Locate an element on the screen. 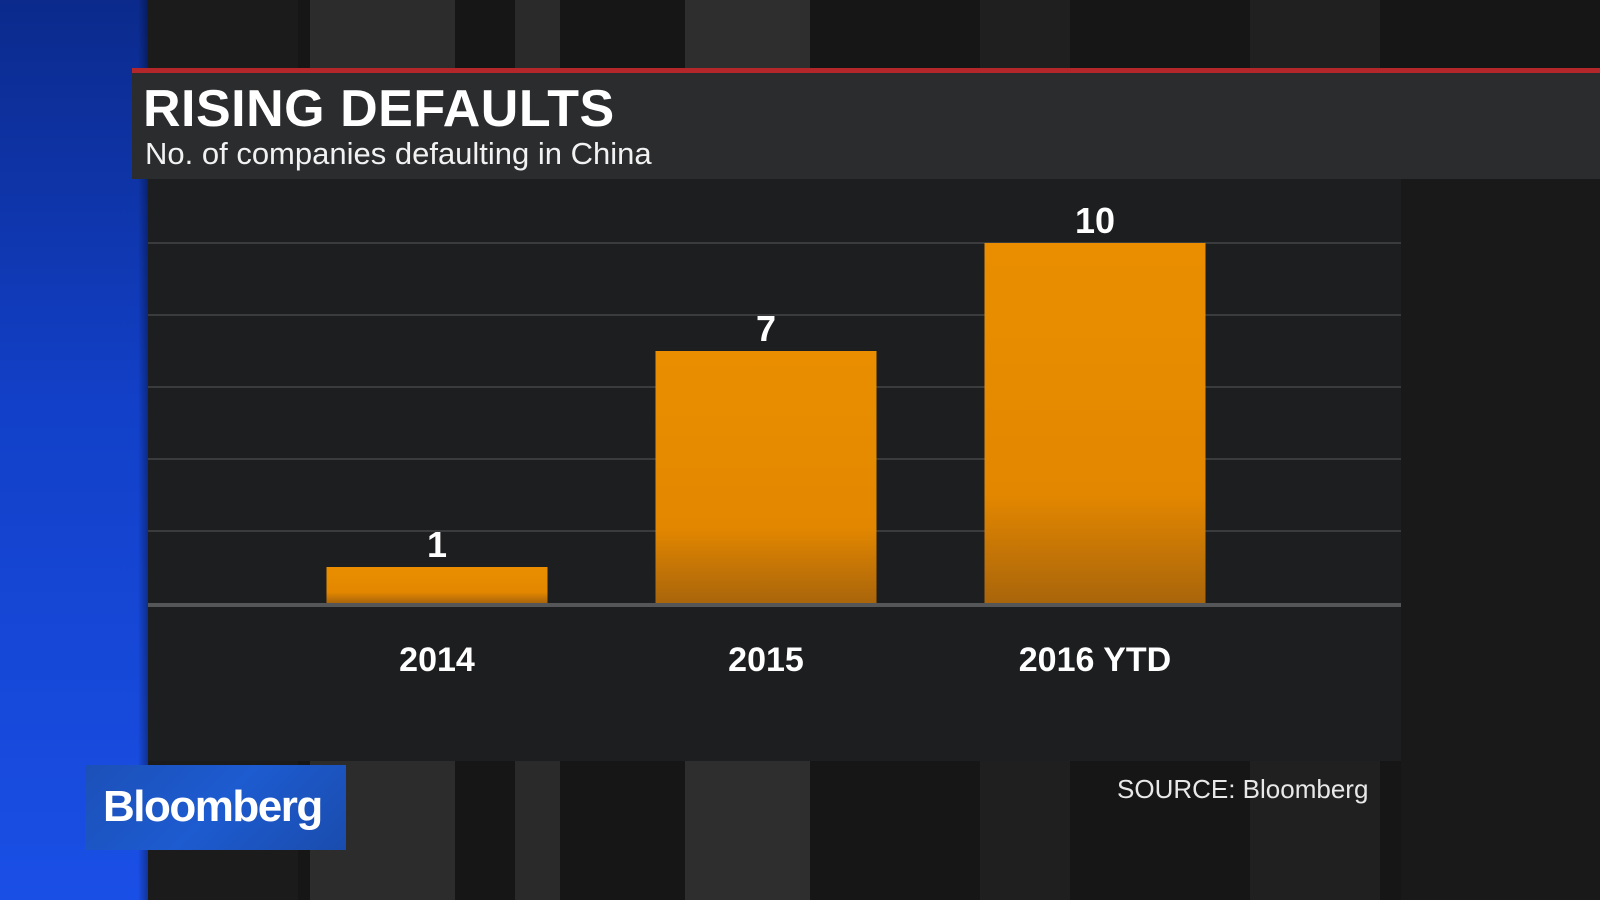 Image resolution: width=1600 pixels, height=900 pixels. bar-2014 is located at coordinates (437, 585).